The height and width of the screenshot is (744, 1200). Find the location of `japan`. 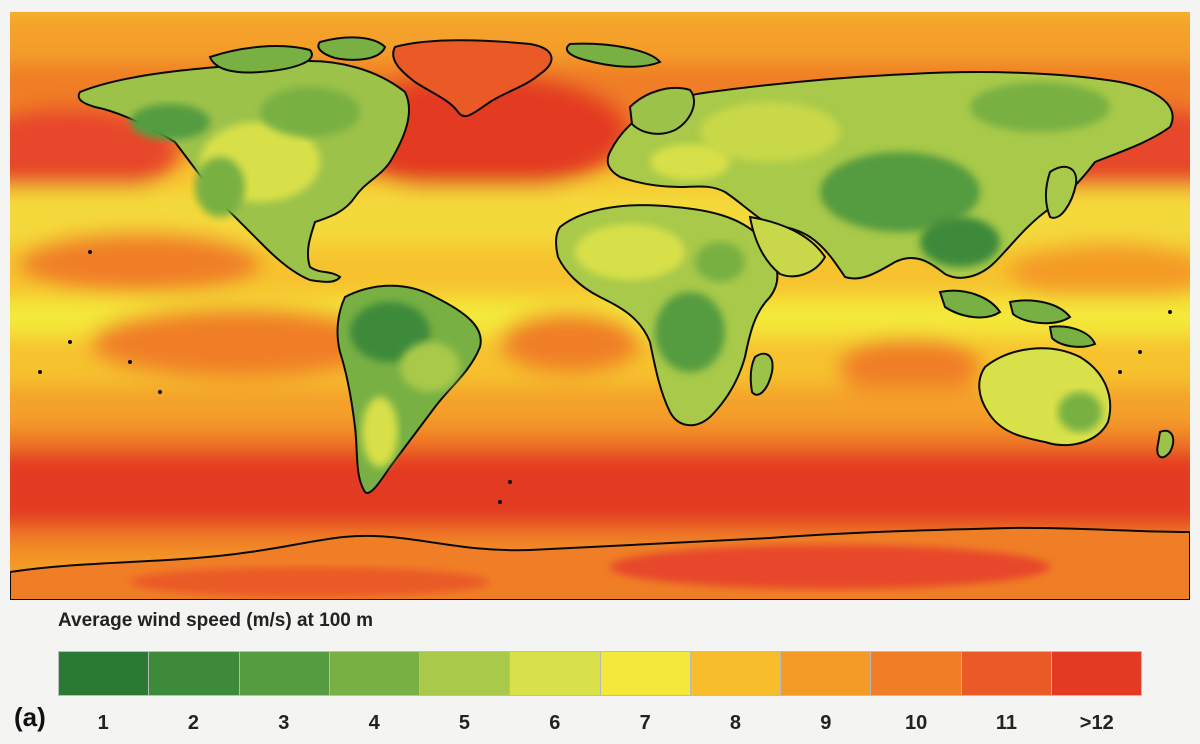

japan is located at coordinates (1061, 192).